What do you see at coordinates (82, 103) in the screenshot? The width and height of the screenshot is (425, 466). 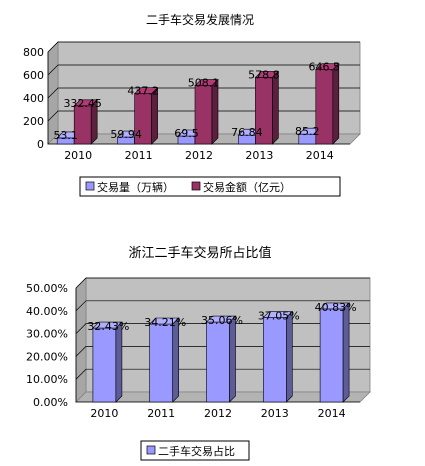 I see `data-label: 332.45` at bounding box center [82, 103].